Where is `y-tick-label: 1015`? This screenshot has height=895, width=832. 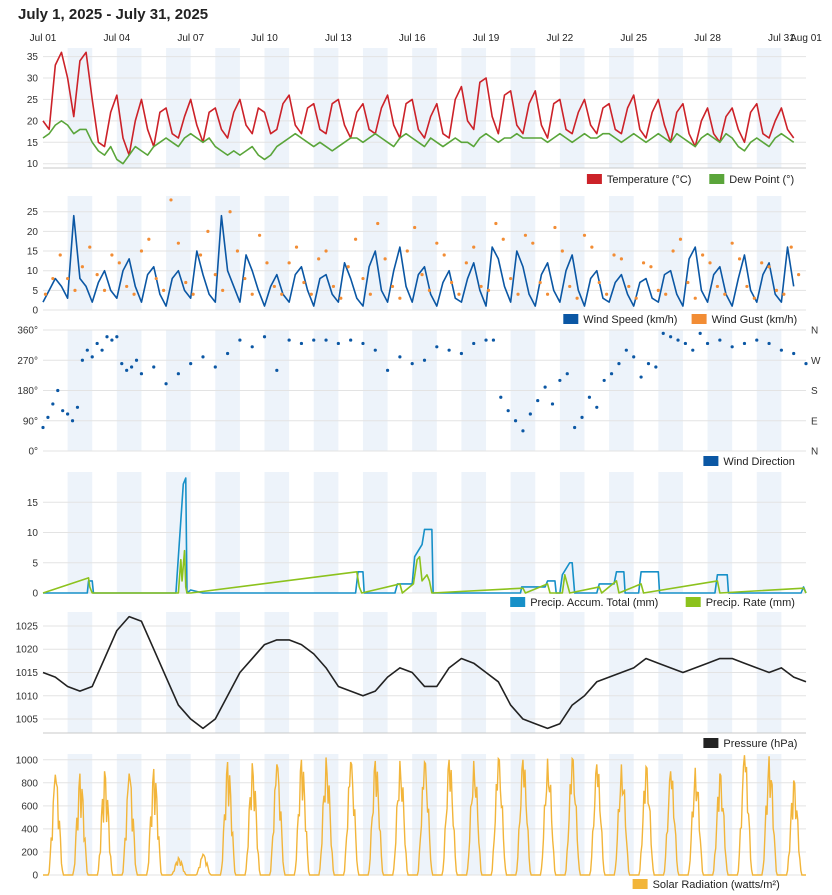
y-tick-label: 1015 is located at coordinates (27, 673).